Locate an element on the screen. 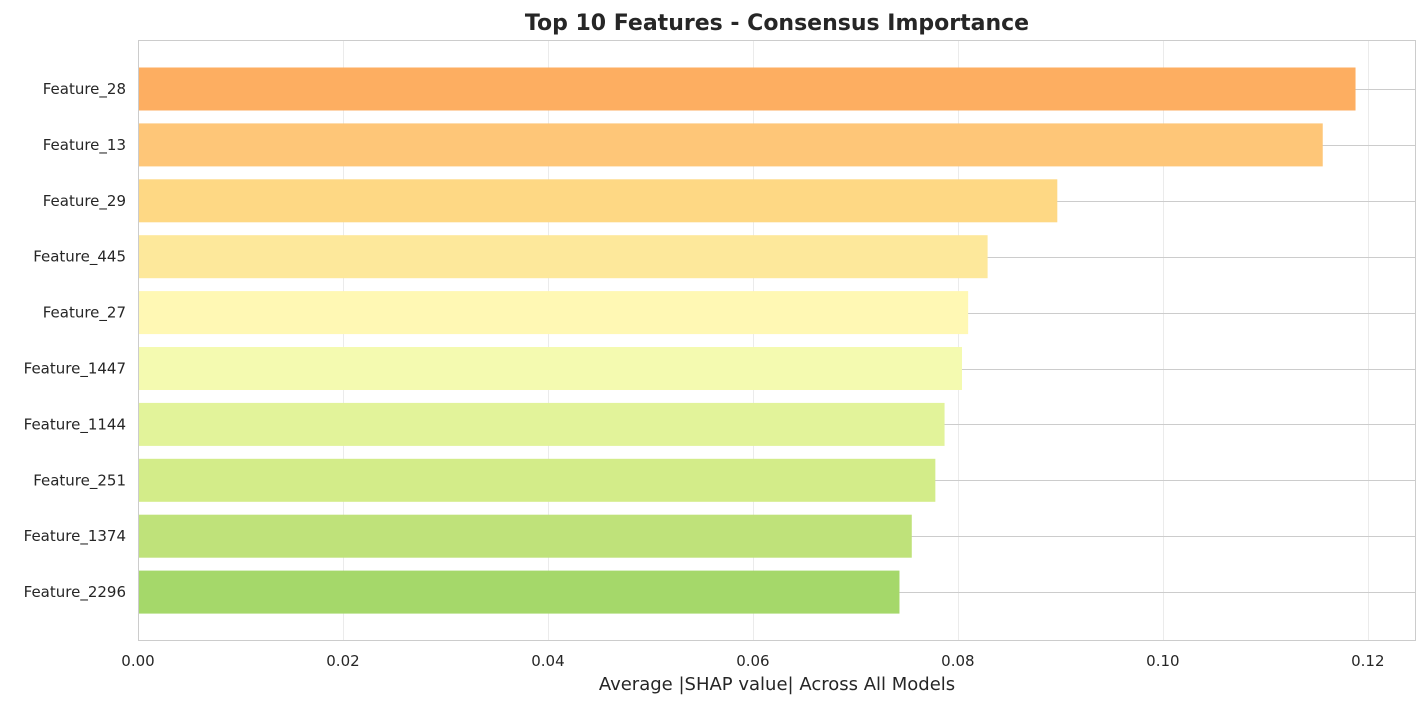 Image resolution: width=1427 pixels, height=710 pixels. x-tick-label: 0.08 is located at coordinates (957, 661).